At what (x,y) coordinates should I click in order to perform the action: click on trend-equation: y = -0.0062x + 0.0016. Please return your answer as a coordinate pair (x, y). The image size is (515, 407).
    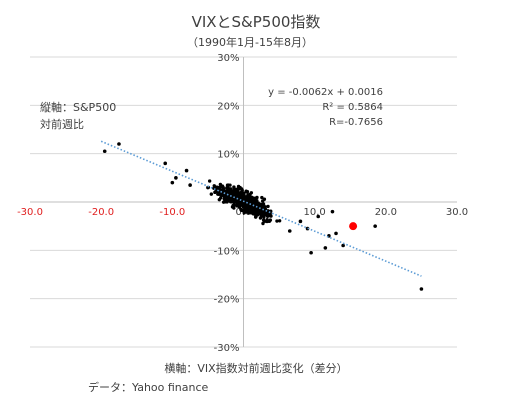
    Looking at the image, I should click on (325, 92).